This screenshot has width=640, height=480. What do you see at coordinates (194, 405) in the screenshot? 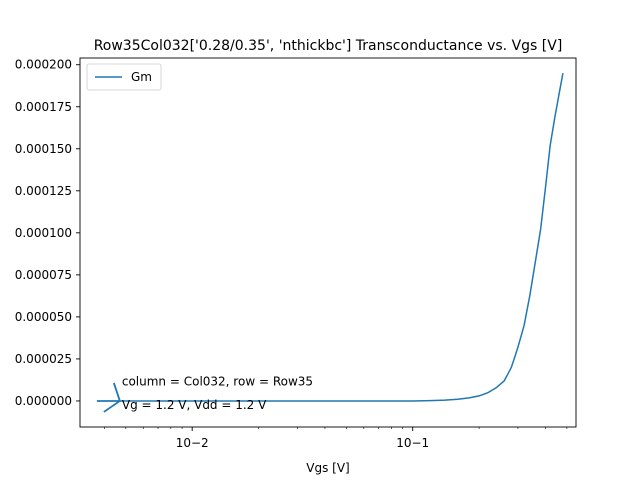
I see `annotation-text-1: Vg = 1.2 V, Vdd = 1.2 V` at bounding box center [194, 405].